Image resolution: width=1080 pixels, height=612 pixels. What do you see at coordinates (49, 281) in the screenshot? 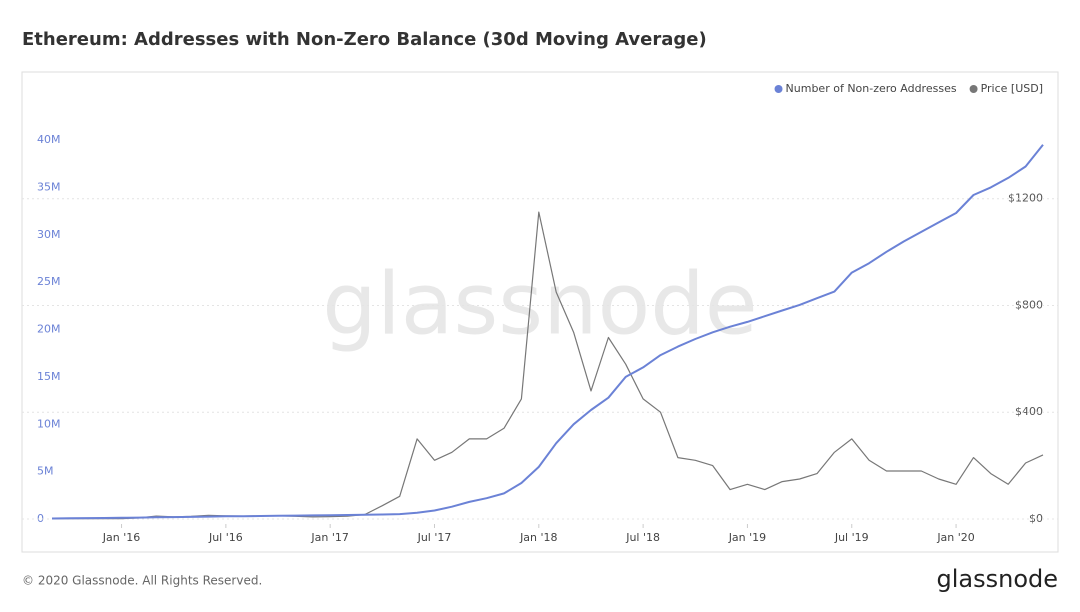
I see `y-tick-label: 25M` at bounding box center [49, 281].